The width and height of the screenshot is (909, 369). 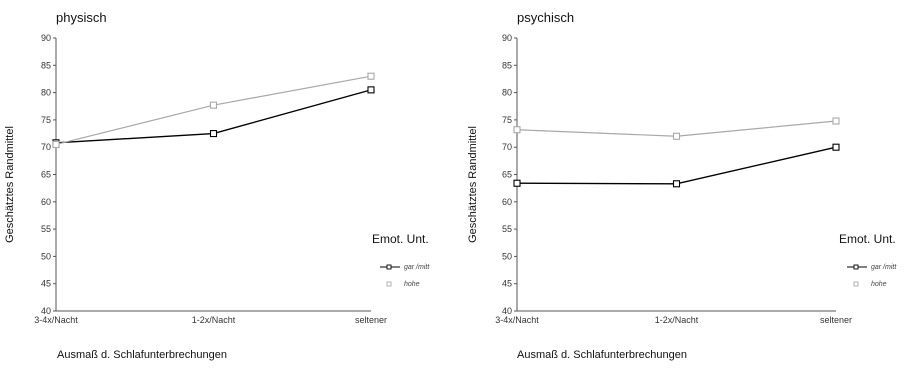 What do you see at coordinates (46, 311) in the screenshot?
I see `chart-1-y-tick-label: 40` at bounding box center [46, 311].